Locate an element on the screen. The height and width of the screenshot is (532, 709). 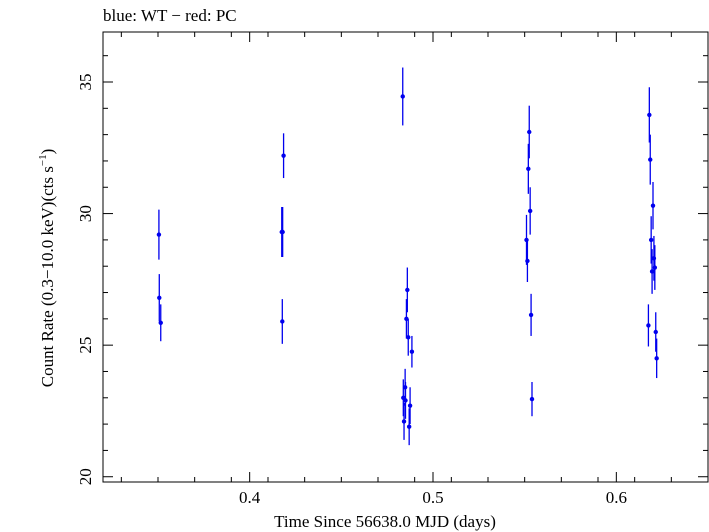
y-axis-label-main: Count Rate (0.3−10.0 keV)(cts s is located at coordinates (47, 276).